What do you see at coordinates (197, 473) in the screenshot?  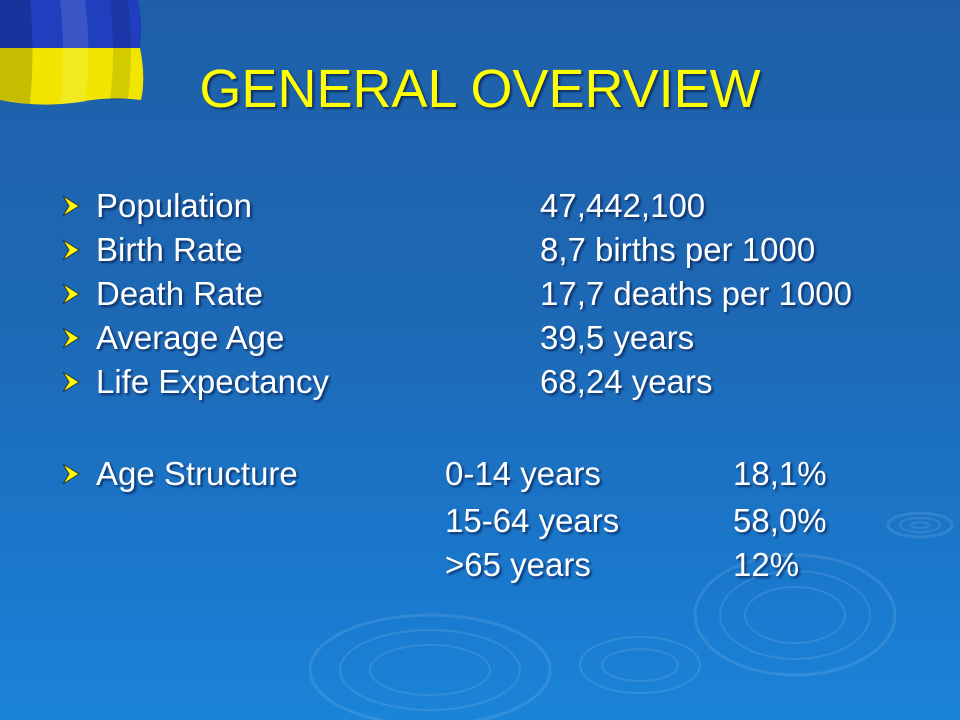 I see `age-structure-label: Age Structure` at bounding box center [197, 473].